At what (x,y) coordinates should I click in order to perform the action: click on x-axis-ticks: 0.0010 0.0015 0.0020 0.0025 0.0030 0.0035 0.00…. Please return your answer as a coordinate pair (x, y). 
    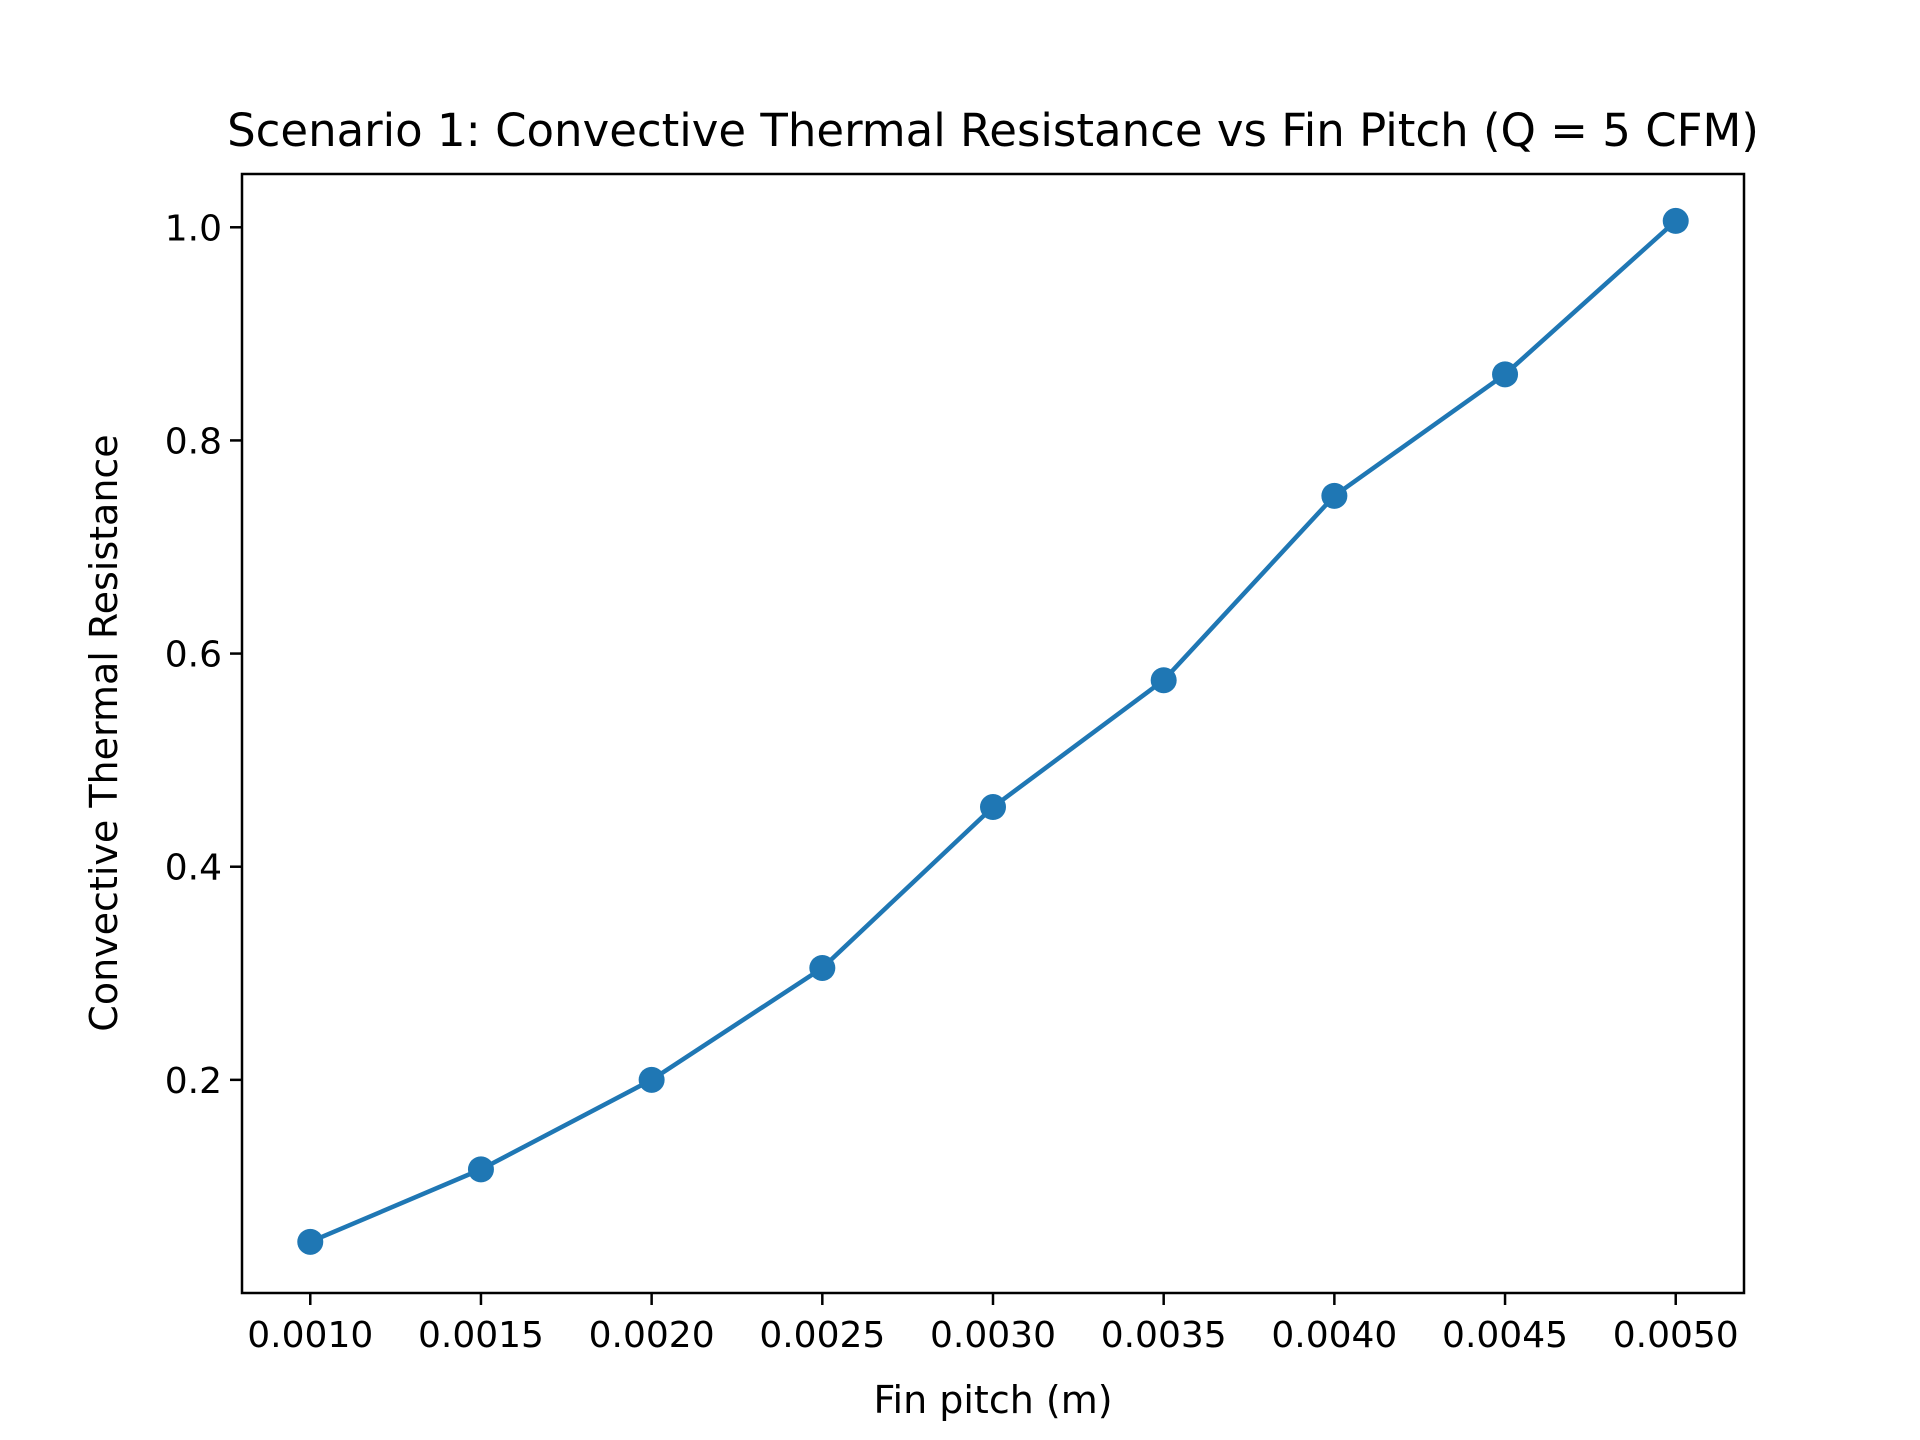
    Looking at the image, I should click on (993, 1324).